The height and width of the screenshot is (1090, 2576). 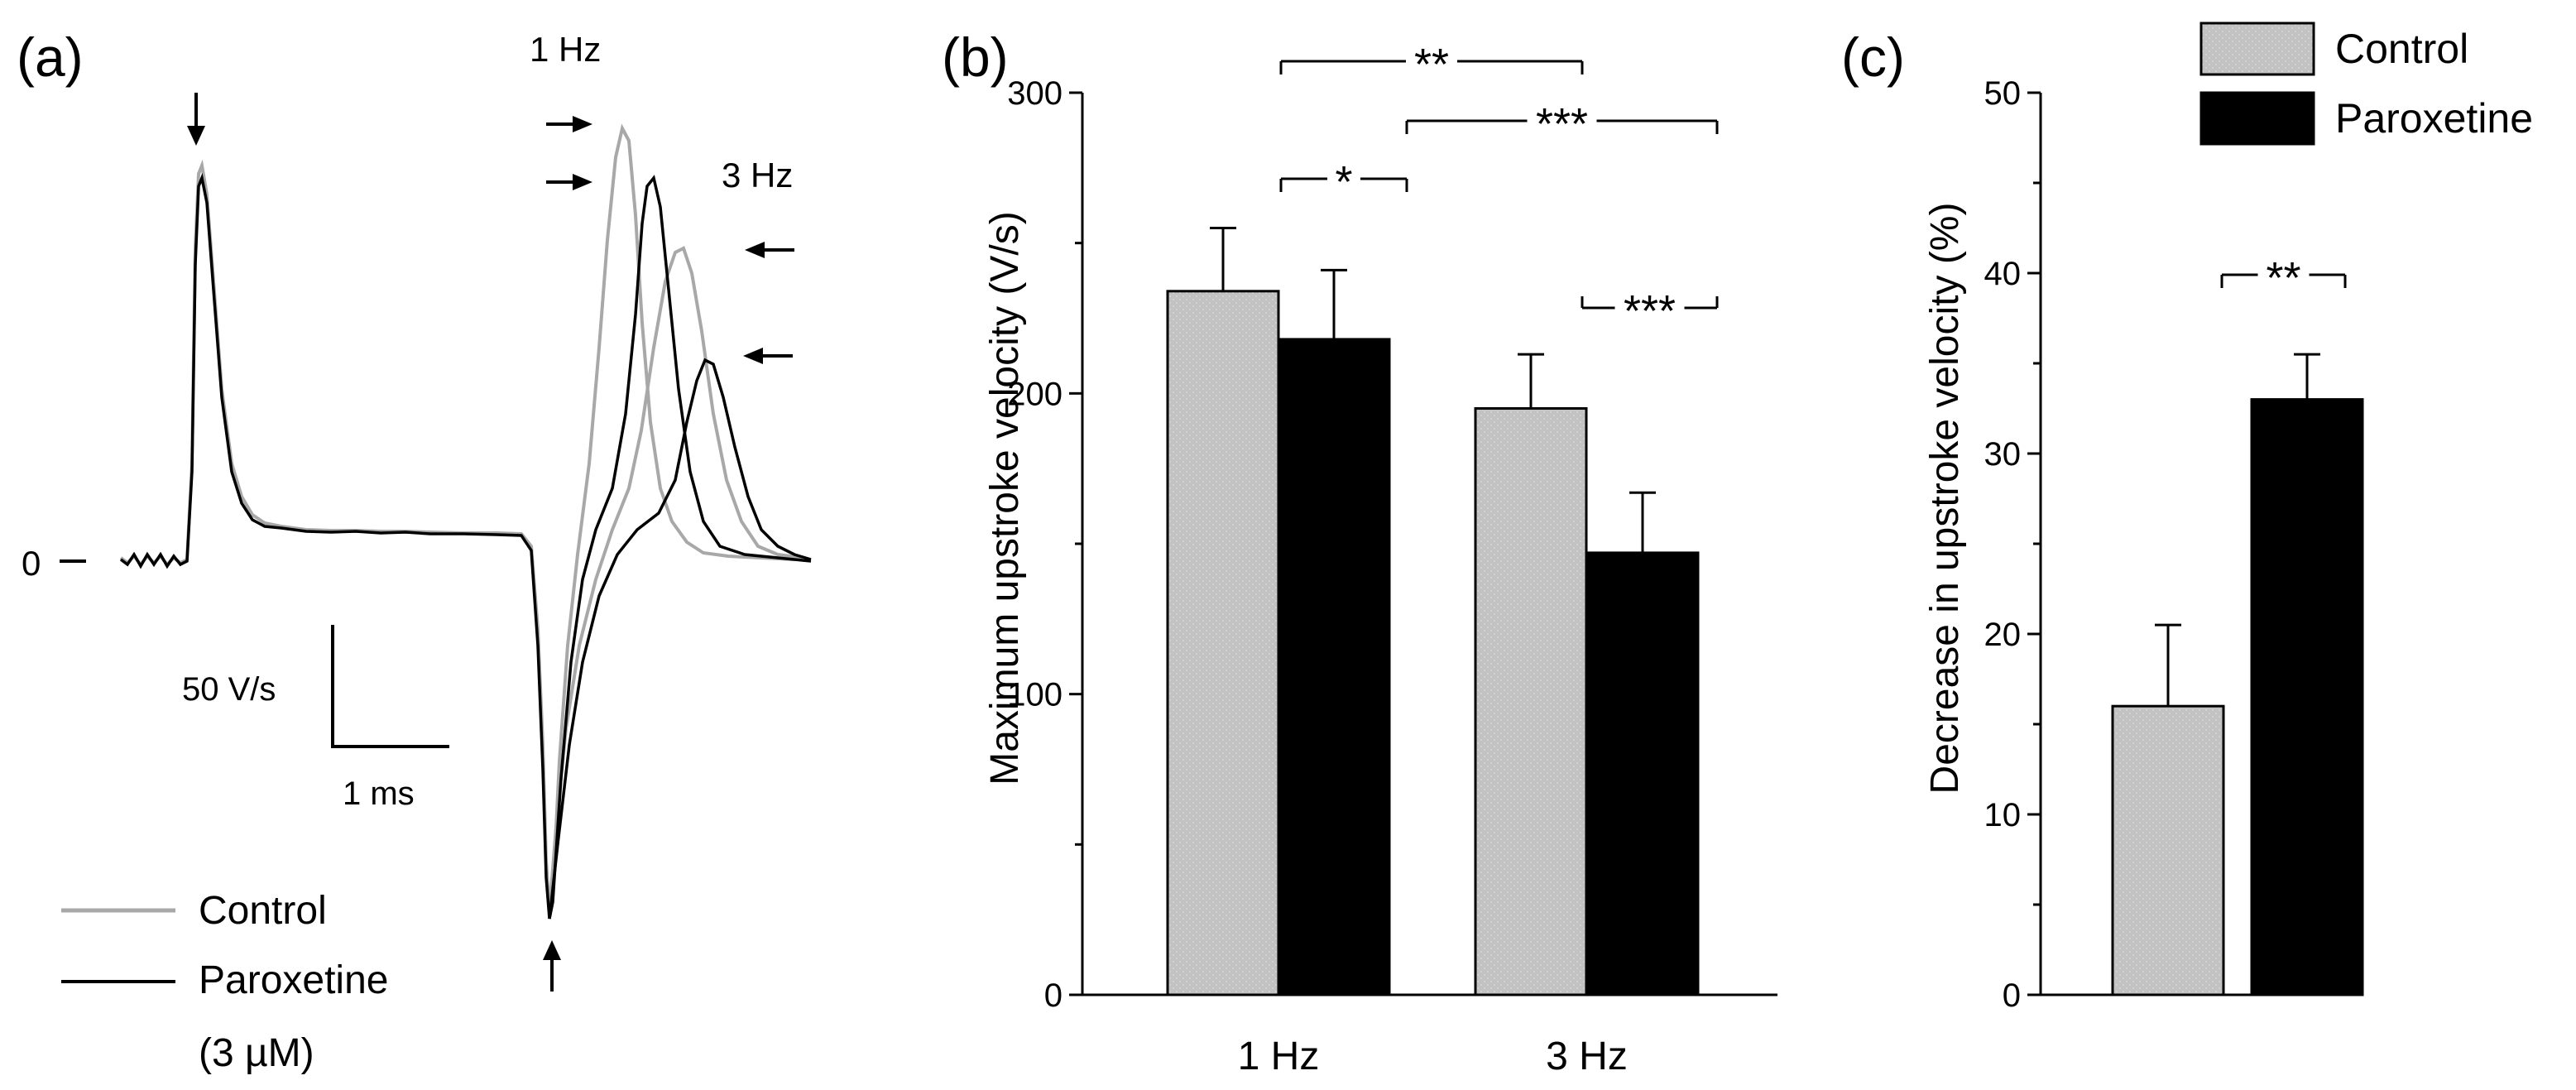 What do you see at coordinates (2168, 850) in the screenshot?
I see `bar-control` at bounding box center [2168, 850].